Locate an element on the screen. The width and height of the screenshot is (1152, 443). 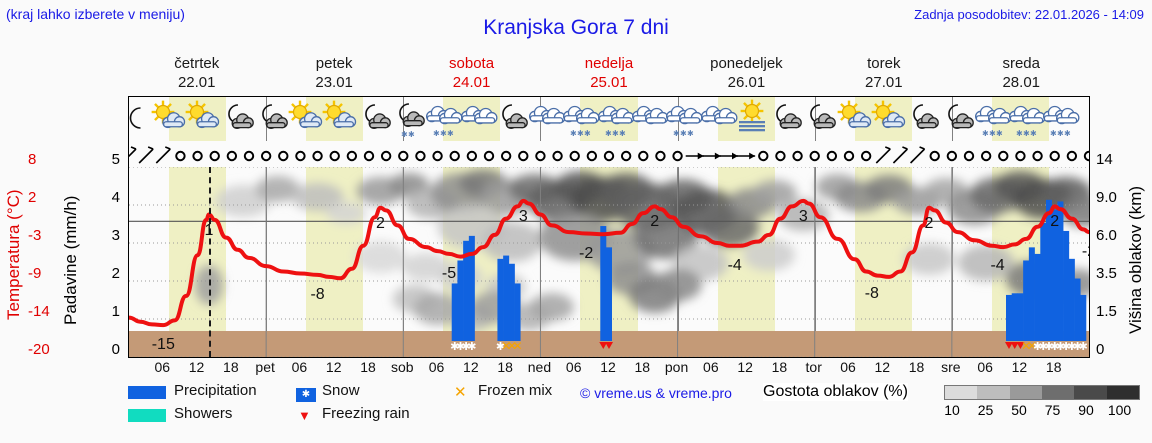
axis-tick: 9.0 is located at coordinates (1106, 197).